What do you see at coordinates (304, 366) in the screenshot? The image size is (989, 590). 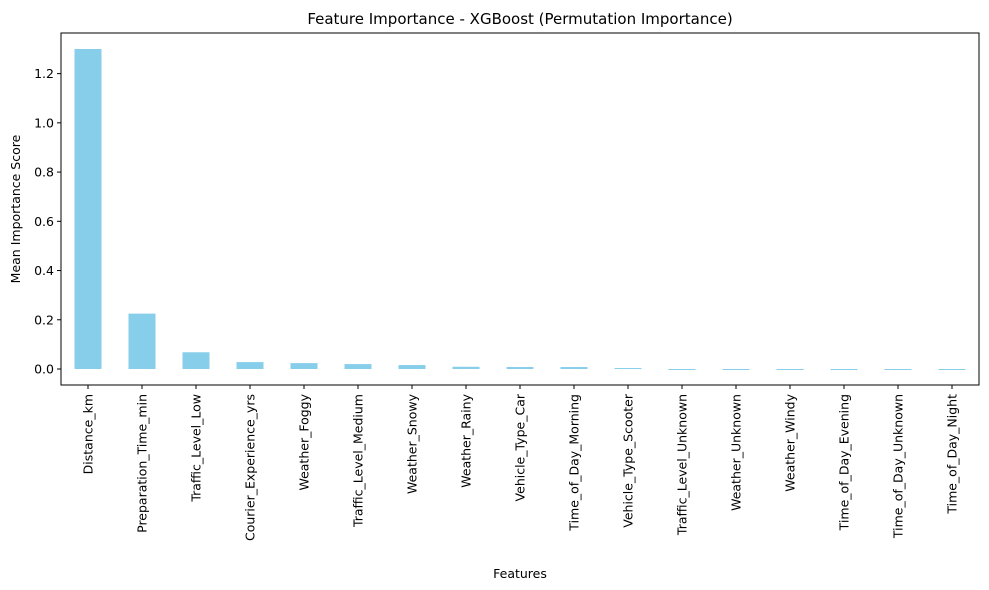 I see `bar-weather-foggy` at bounding box center [304, 366].